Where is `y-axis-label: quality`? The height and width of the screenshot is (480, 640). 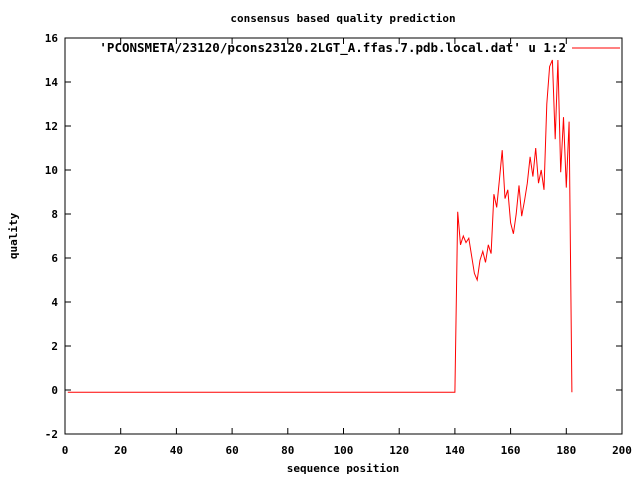 y-axis-label: quality is located at coordinates (13, 235).